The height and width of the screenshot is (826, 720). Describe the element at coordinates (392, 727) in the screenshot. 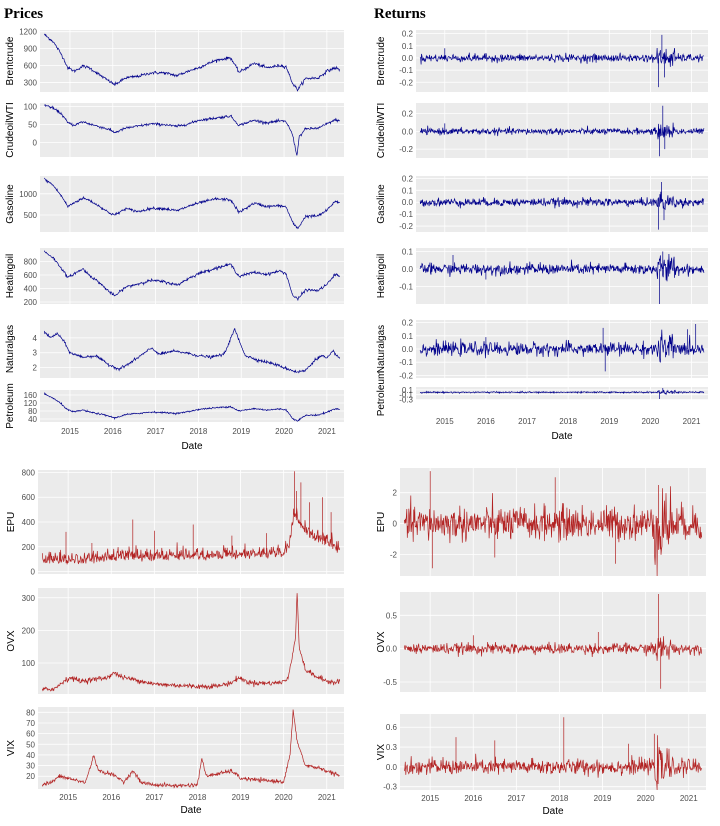

I see `uncertainty-returns-vix-ytick-label: 0.6` at that location.